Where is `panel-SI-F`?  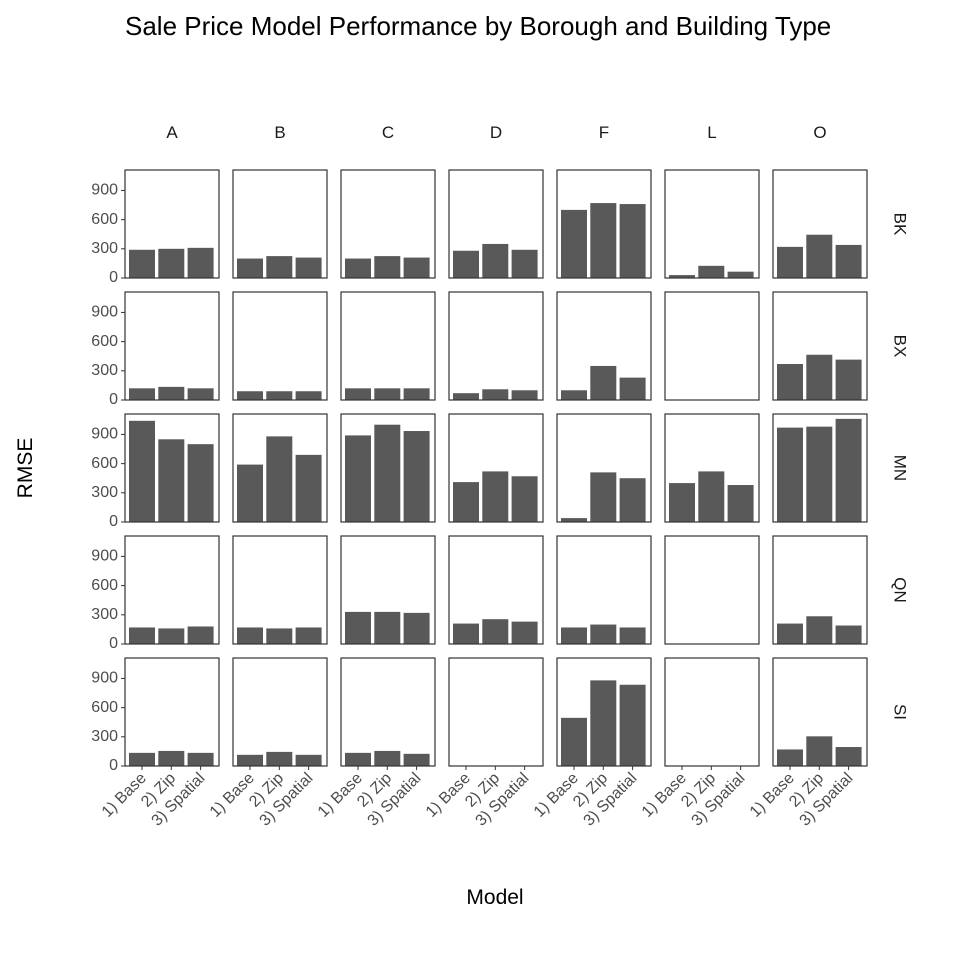
panel-SI-F is located at coordinates (604, 712).